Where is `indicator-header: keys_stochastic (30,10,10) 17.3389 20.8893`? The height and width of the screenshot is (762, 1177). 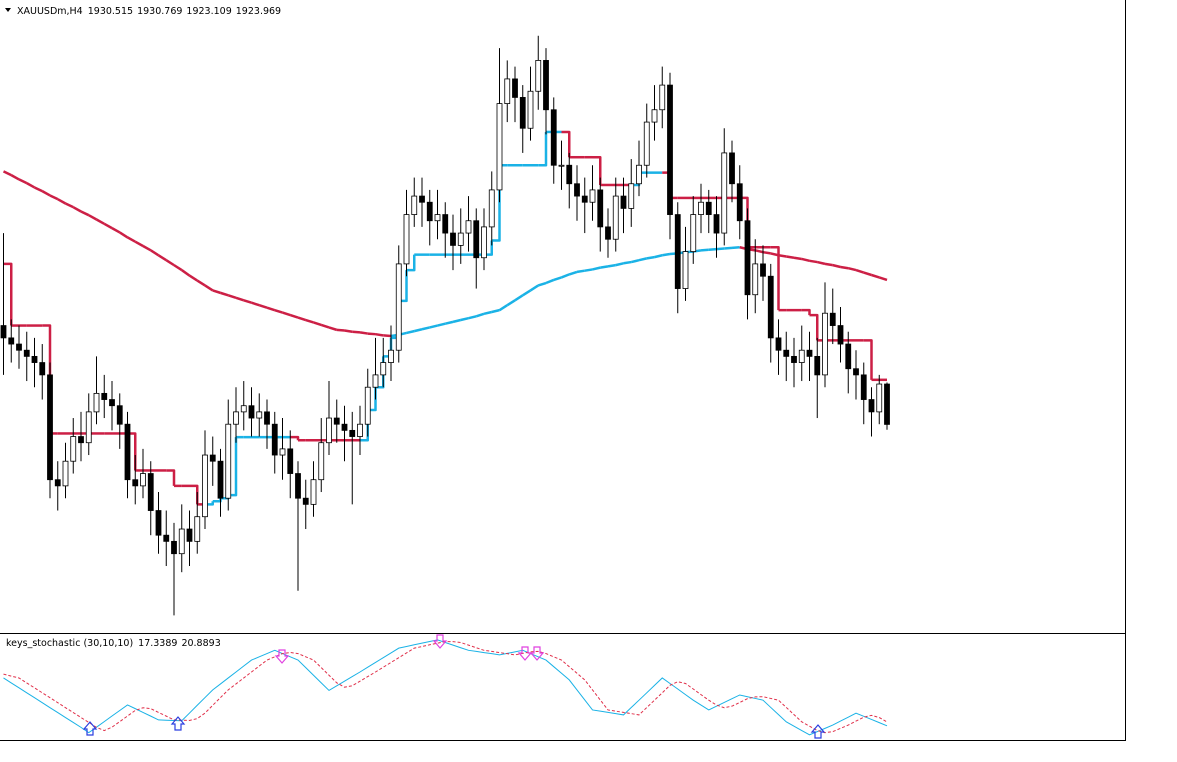 indicator-header: keys_stochastic (30,10,10) 17.3389 20.8893 is located at coordinates (113, 643).